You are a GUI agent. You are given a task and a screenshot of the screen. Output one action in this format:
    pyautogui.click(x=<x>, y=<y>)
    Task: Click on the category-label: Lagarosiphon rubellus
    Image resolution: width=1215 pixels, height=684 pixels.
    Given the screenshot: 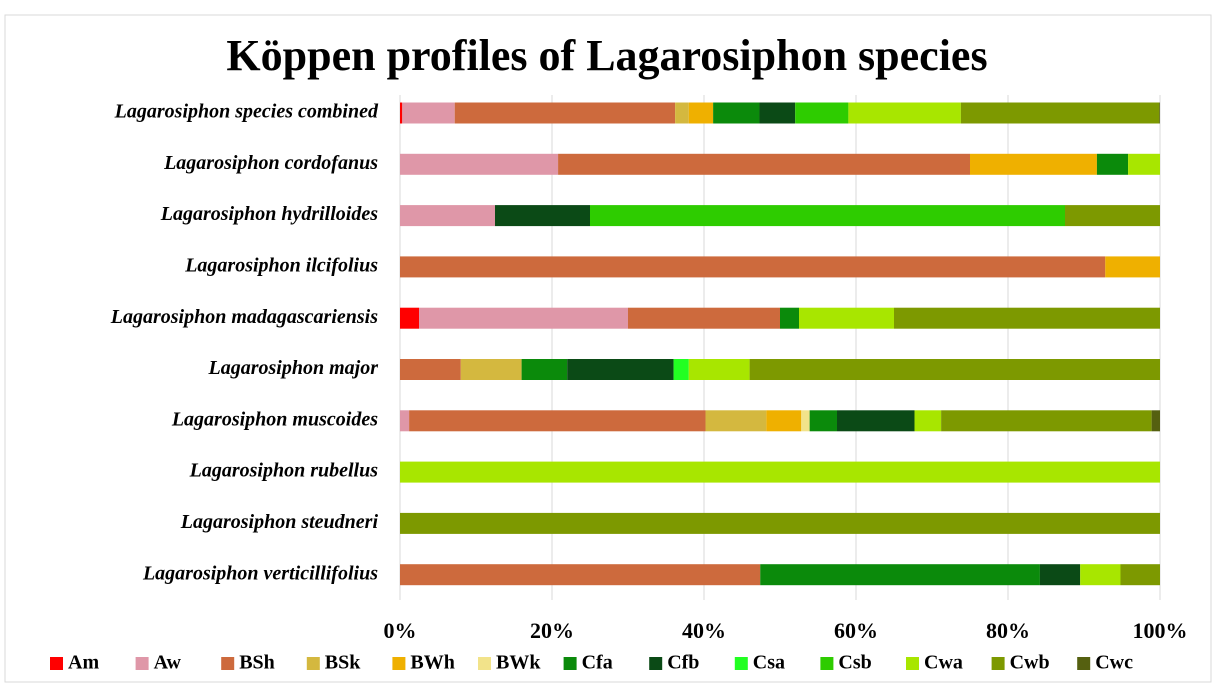 What is the action you would take?
    pyautogui.click(x=284, y=471)
    